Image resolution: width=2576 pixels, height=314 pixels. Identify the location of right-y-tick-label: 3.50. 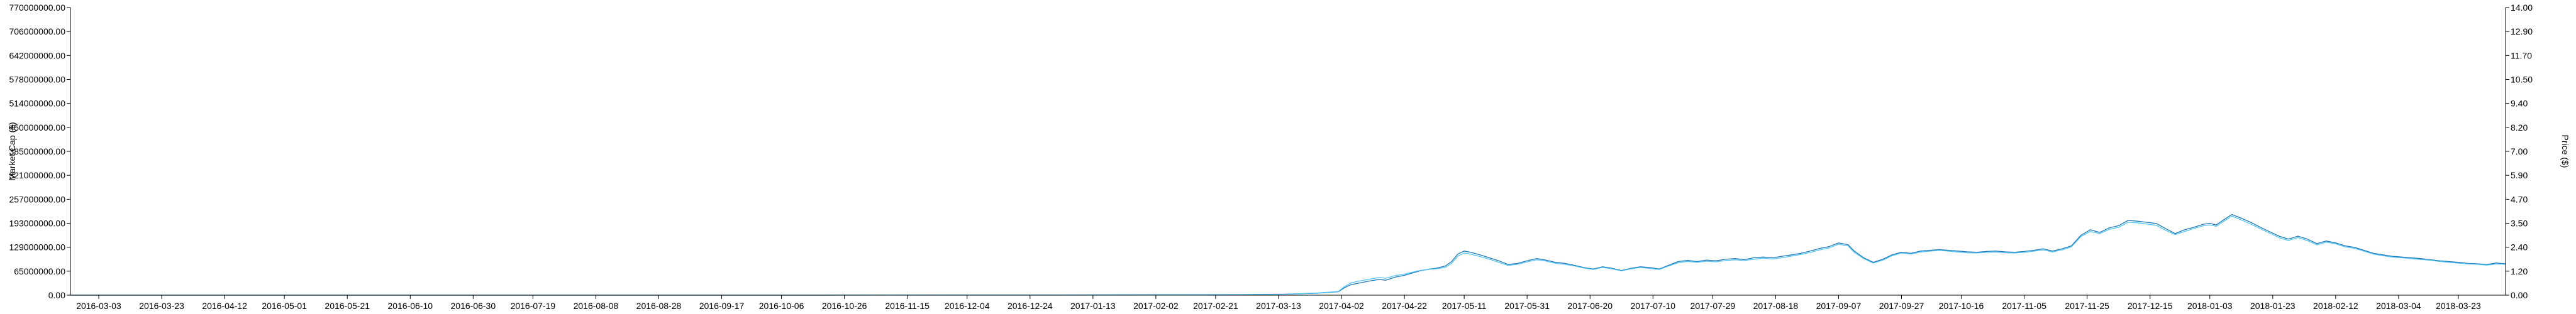
(2519, 224).